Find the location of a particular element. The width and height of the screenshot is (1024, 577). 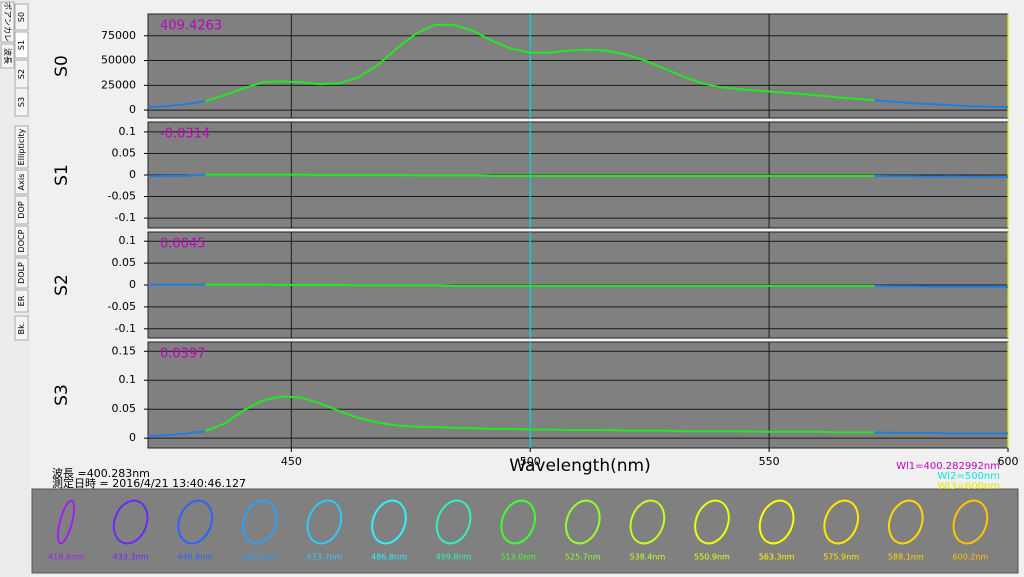

ellipse-label: 460.2nm is located at coordinates (260, 557).